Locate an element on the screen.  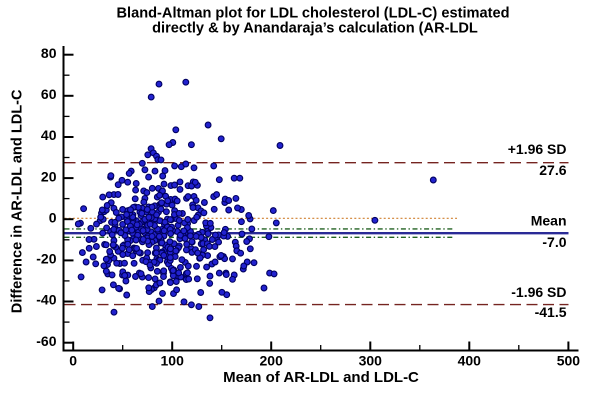
svg-text: 300 is located at coordinates (371, 361).